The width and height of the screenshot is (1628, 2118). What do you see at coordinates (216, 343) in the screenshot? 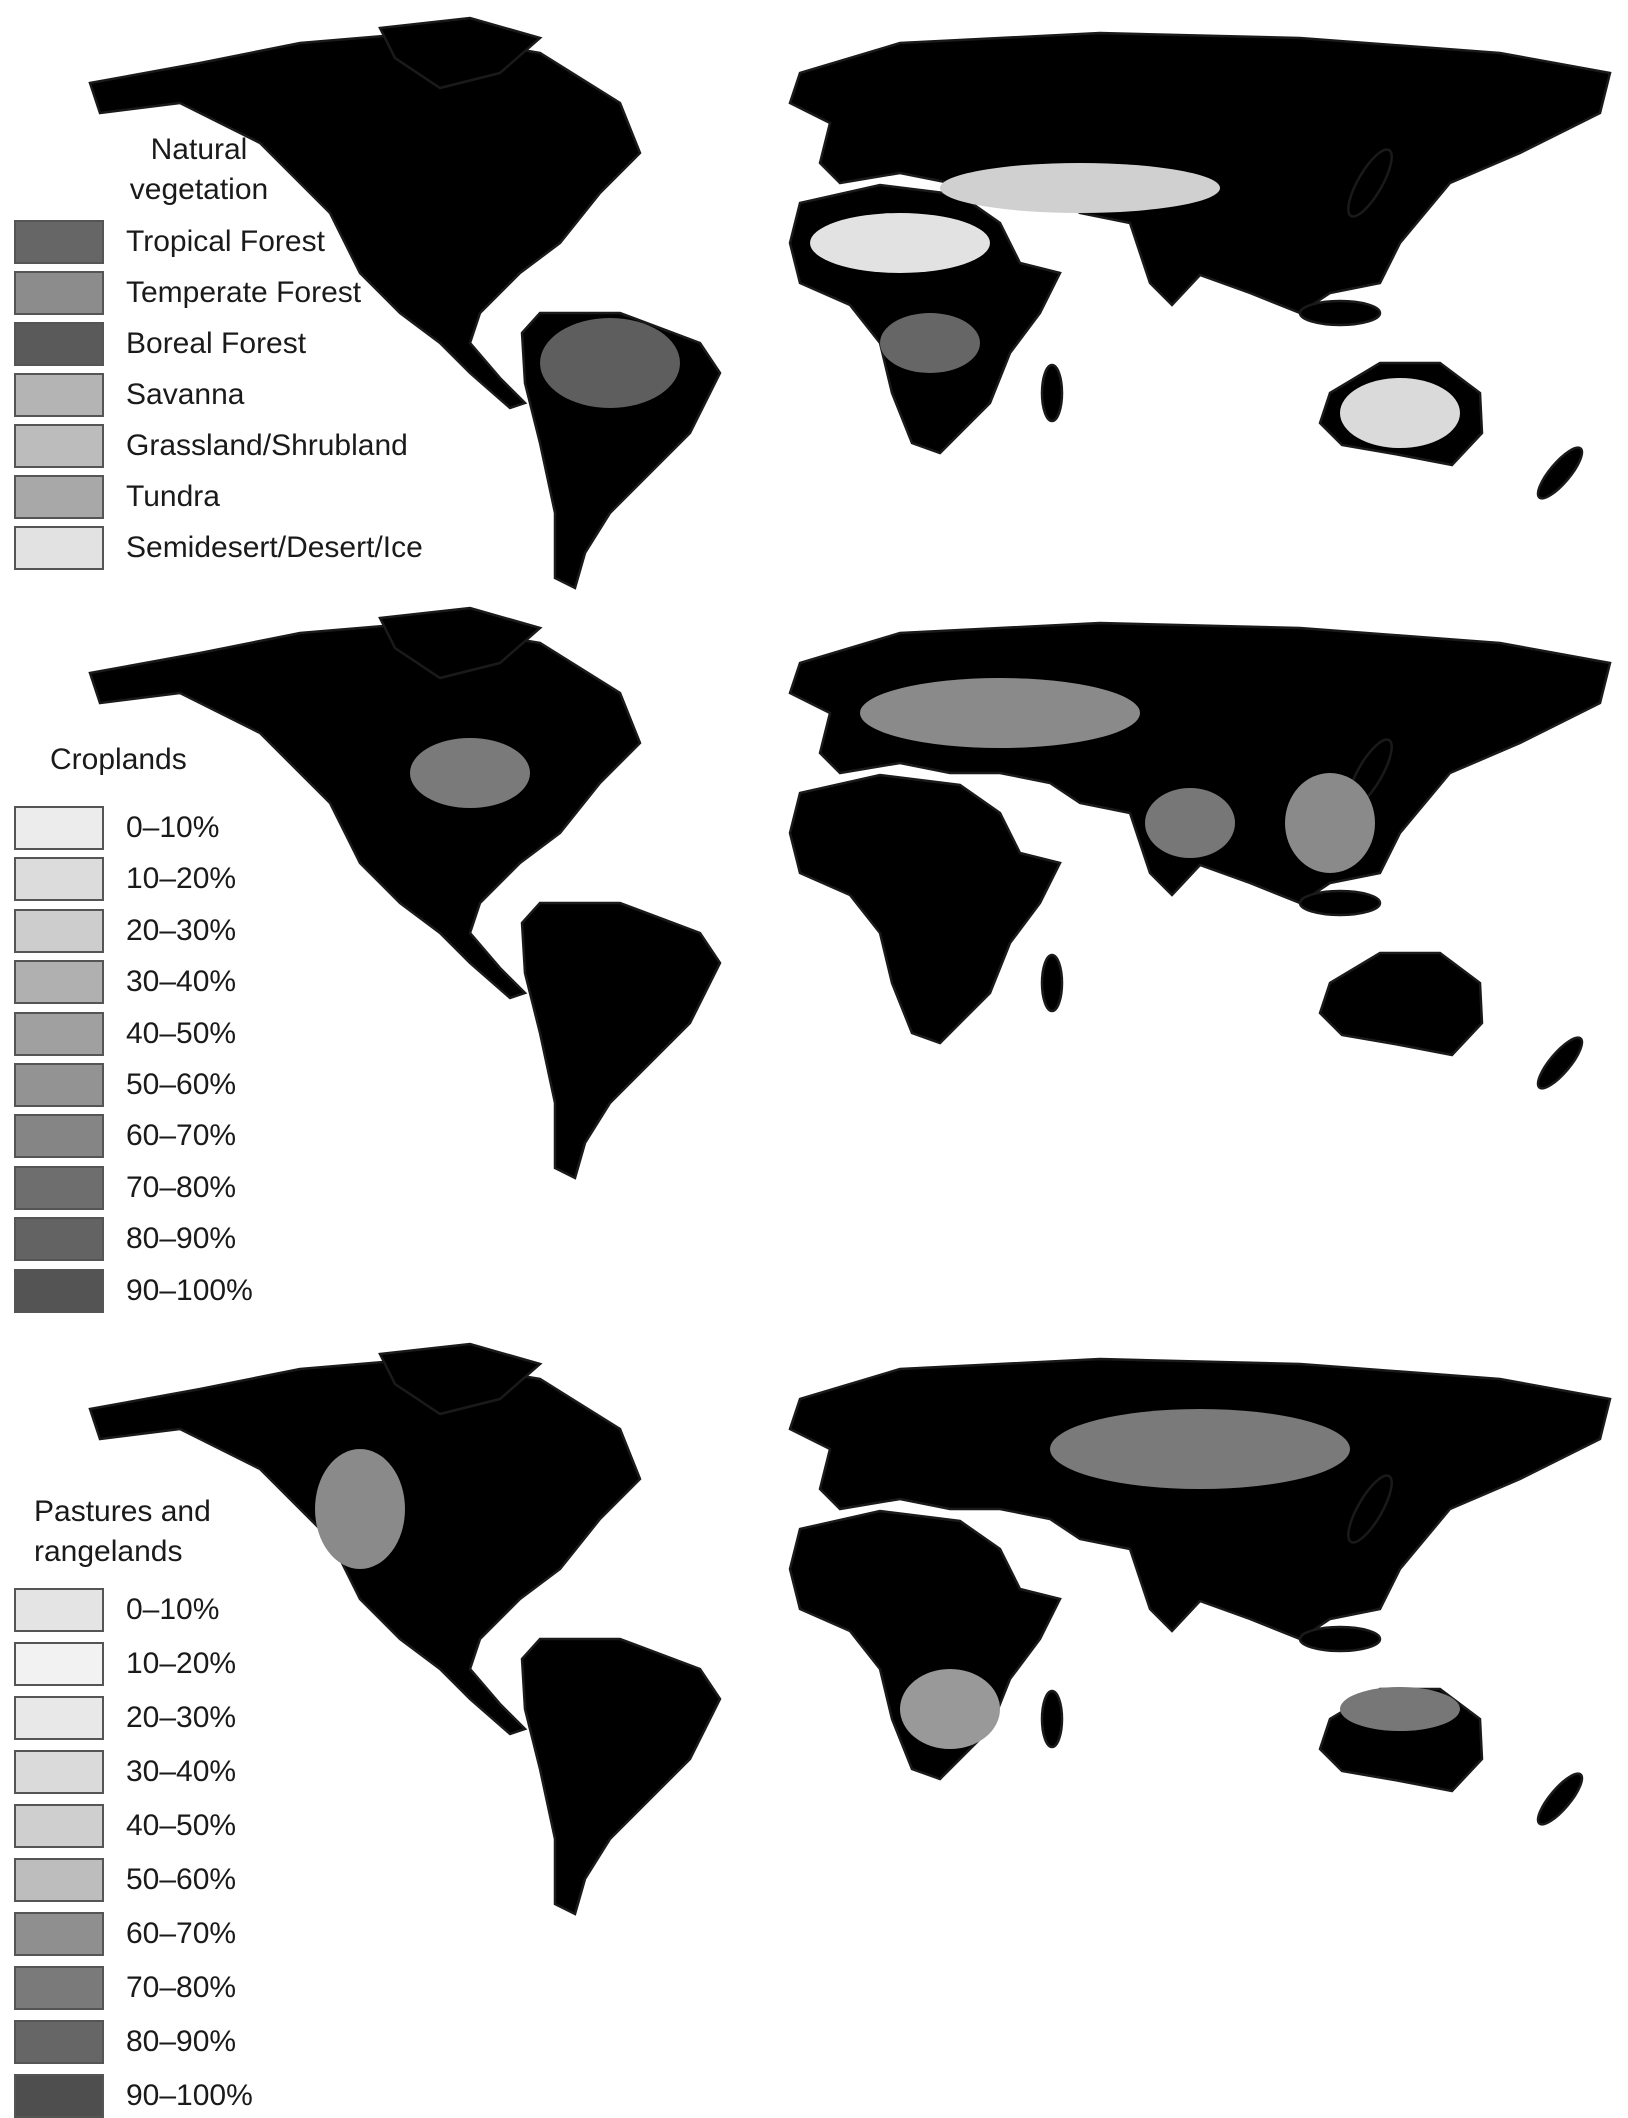
I see `legend-label: Boreal Forest` at bounding box center [216, 343].